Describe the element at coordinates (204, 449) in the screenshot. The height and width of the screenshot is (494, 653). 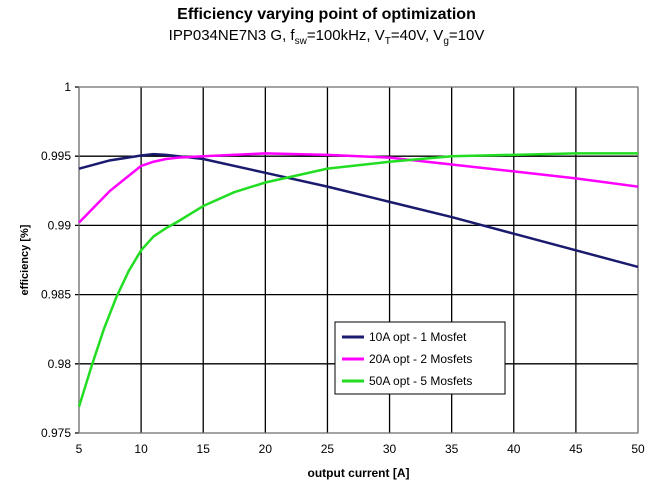
I see `x-tick-label: 15` at that location.